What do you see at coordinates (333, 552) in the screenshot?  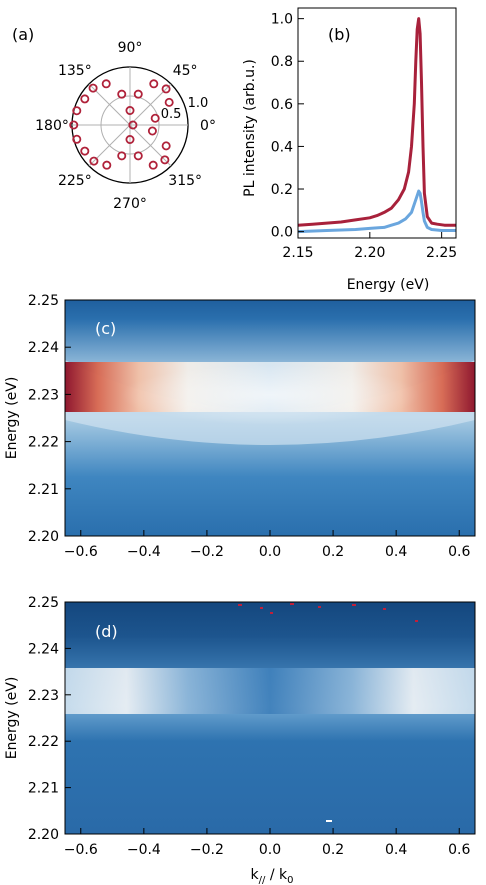 I see `c-x-tick-label: 0.2` at bounding box center [333, 552].